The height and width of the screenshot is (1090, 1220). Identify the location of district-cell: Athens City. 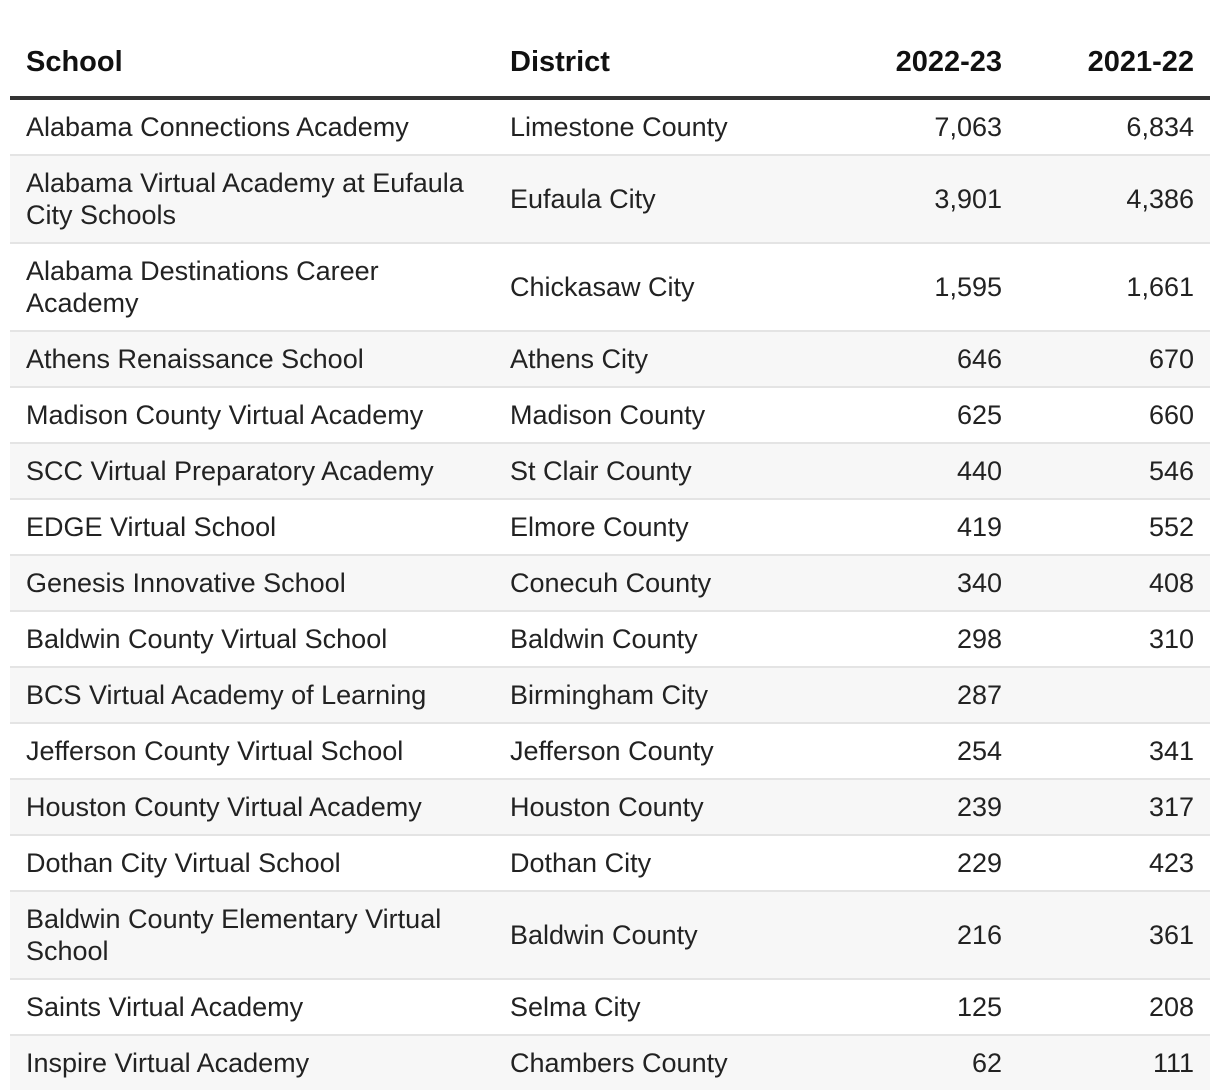
(666, 359).